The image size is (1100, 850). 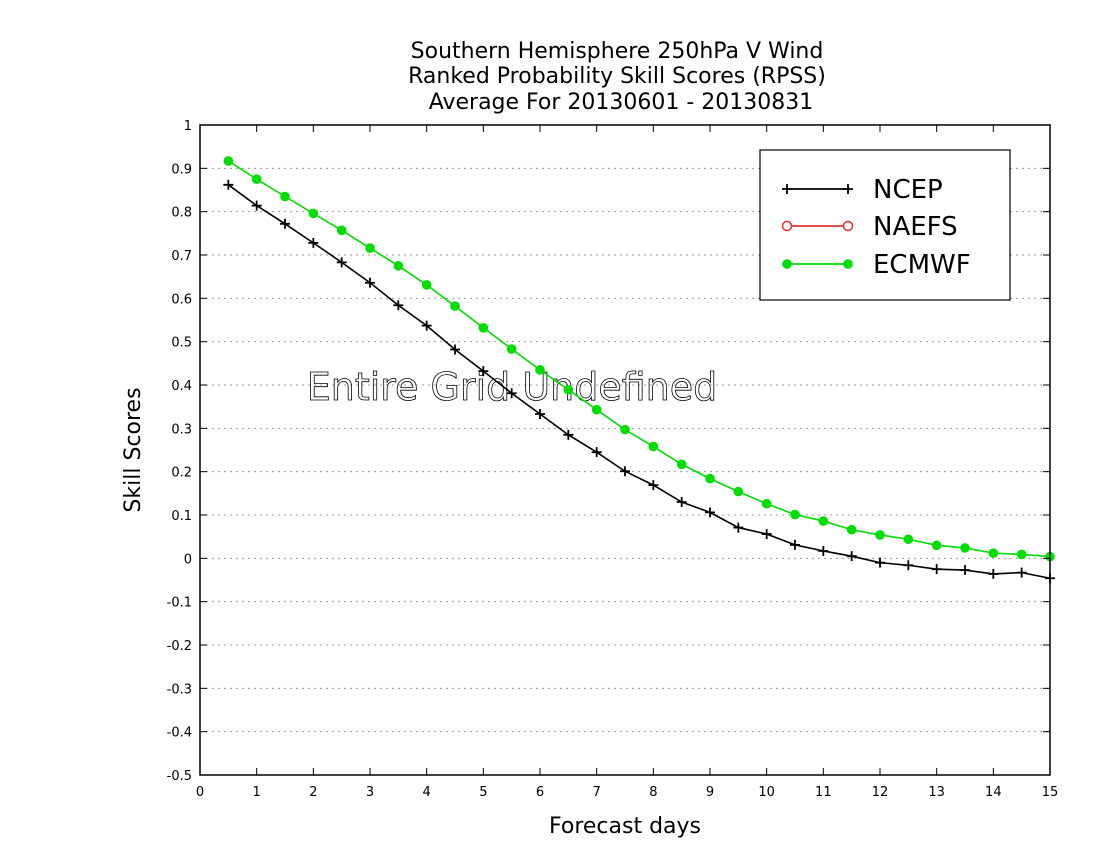 I want to click on y-tick-label: 1, so click(x=188, y=126).